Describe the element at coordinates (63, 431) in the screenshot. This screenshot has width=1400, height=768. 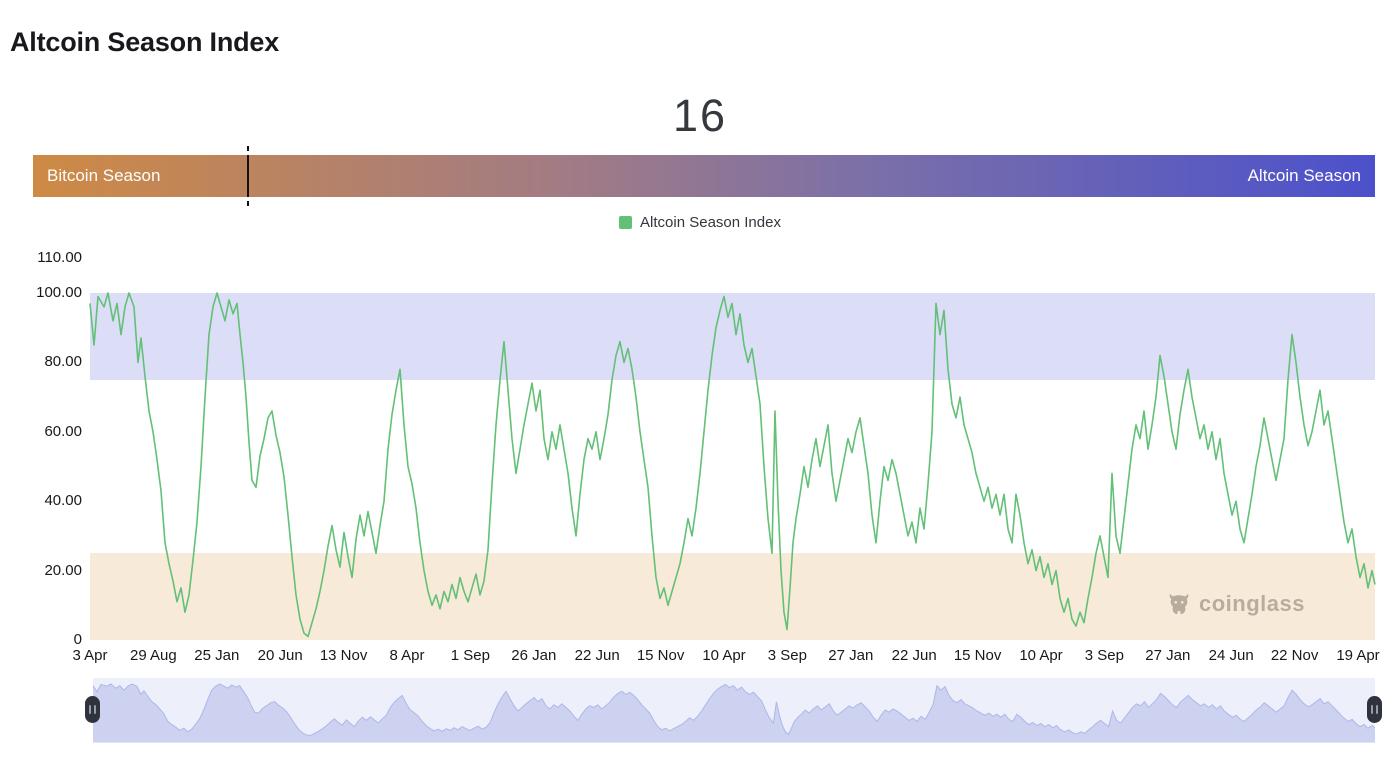
I see `y-axis-label: 60.00` at that location.